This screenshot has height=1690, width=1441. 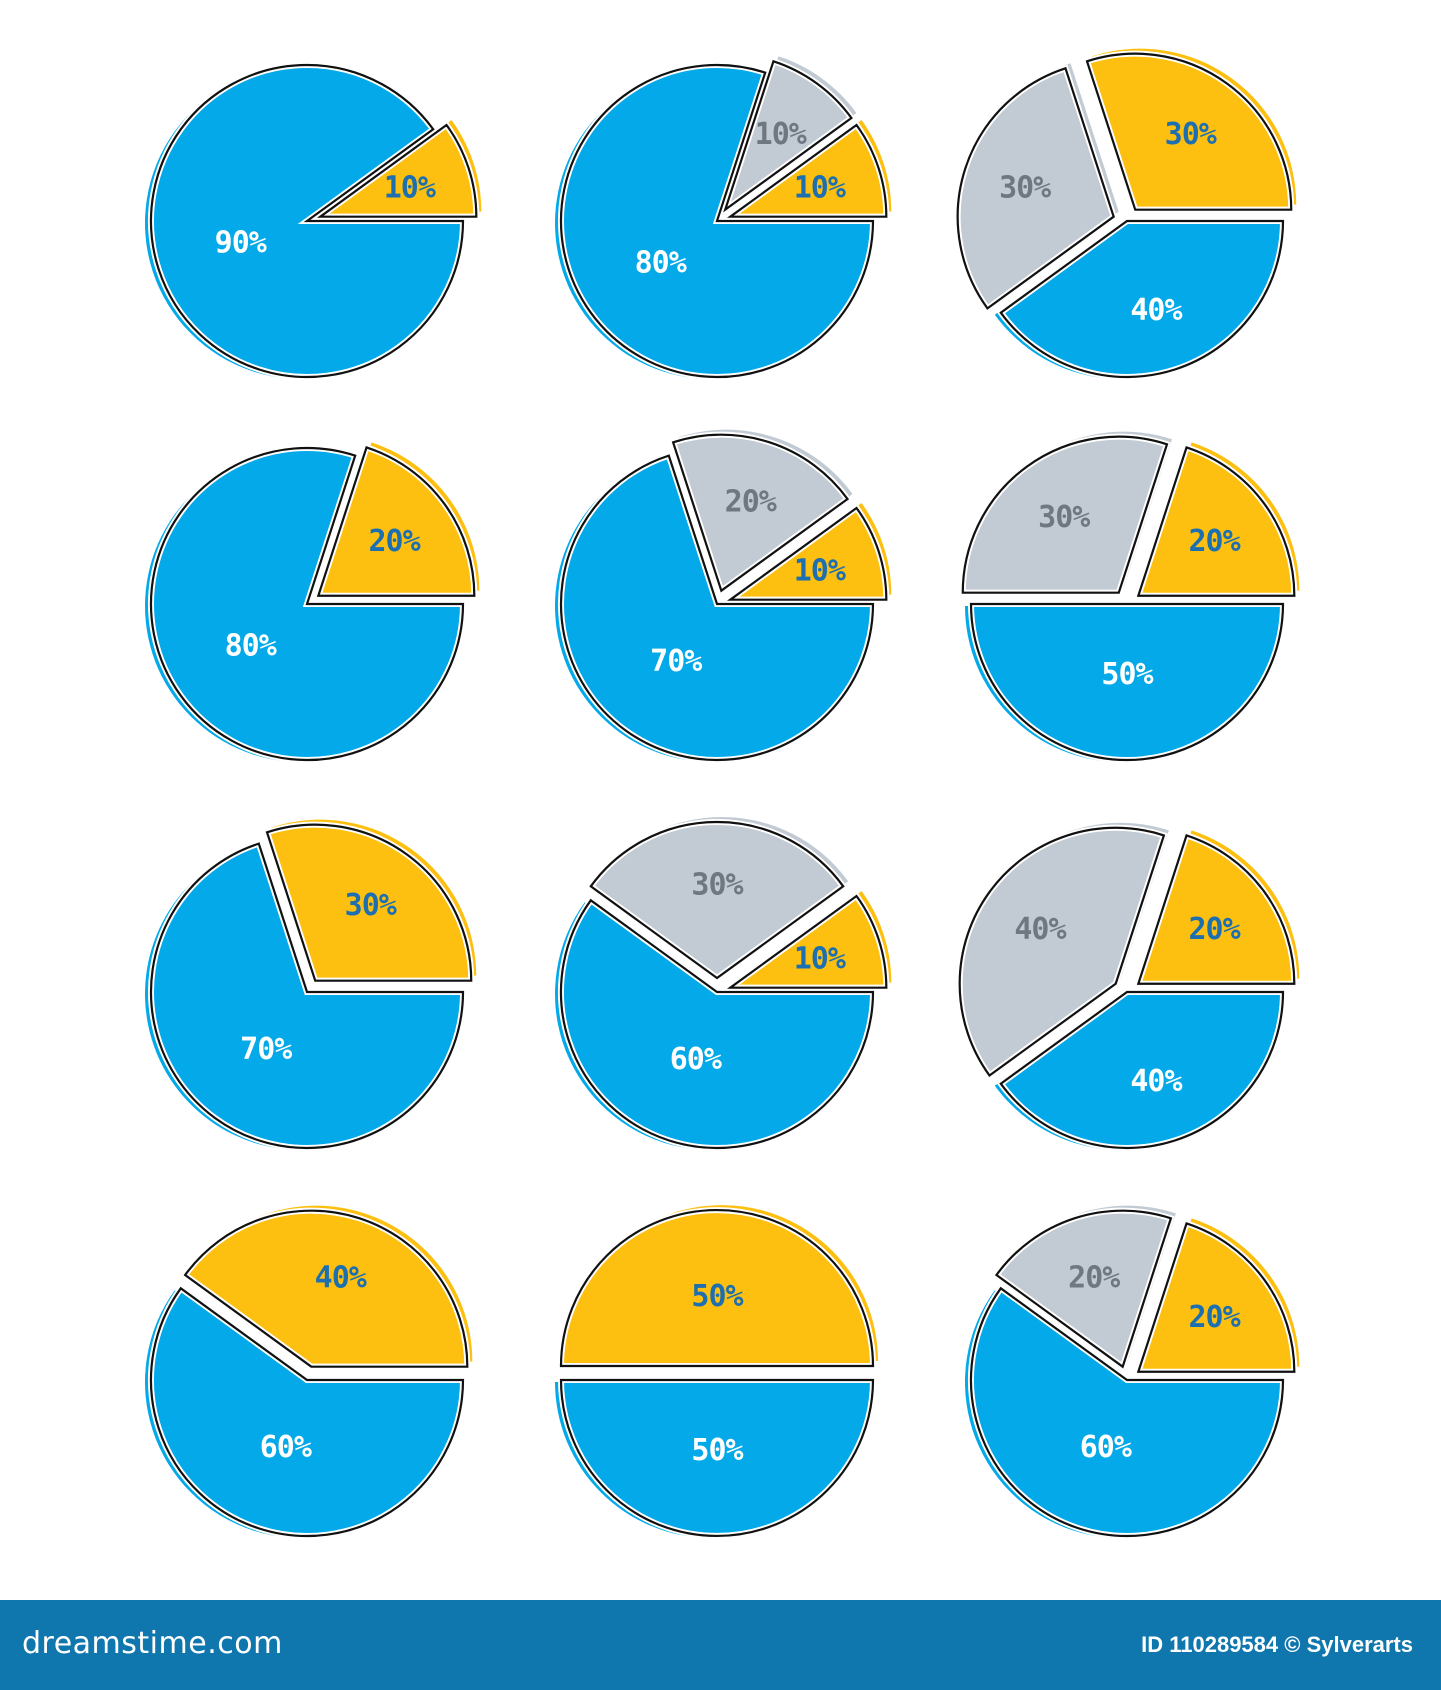 I want to click on slice-label: 90%, so click(x=241, y=243).